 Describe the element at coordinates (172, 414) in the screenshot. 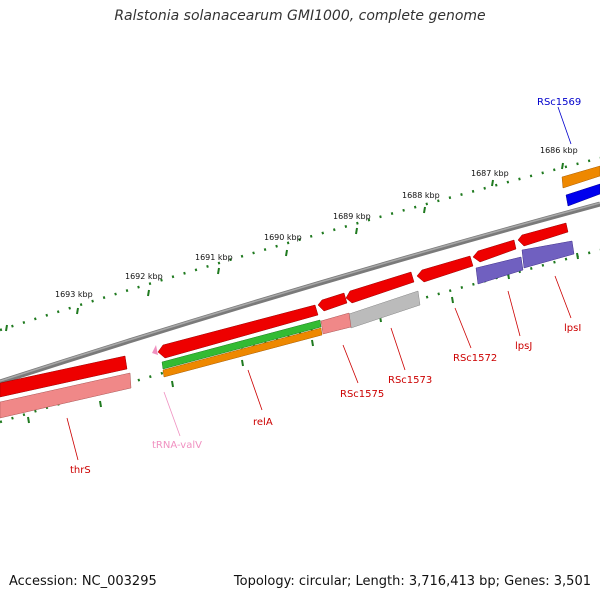

I see `leader-trna` at that location.